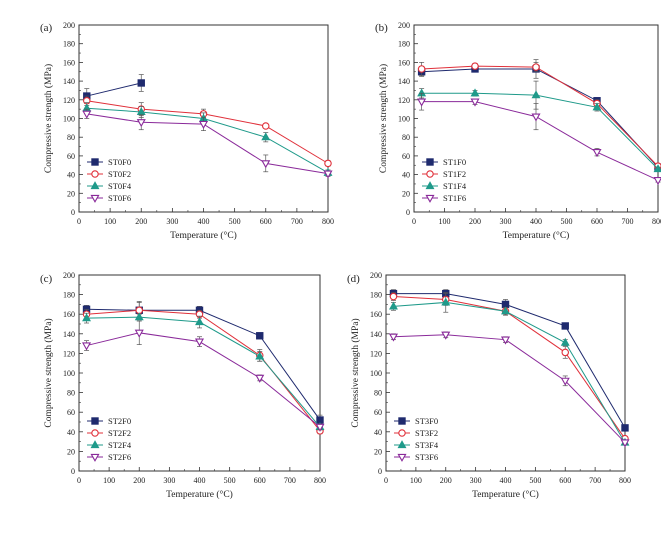 Image resolution: width=661 pixels, height=534 pixels. I want to click on chart-4-y-tick-label: 180, so click(376, 295).